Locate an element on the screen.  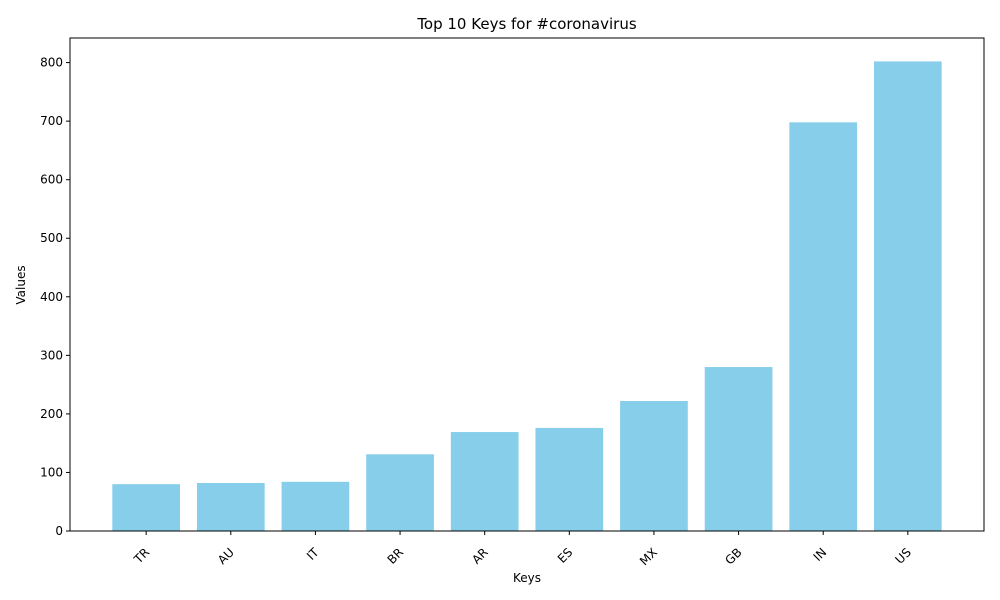
x-tick-label: IT is located at coordinates (313, 554).